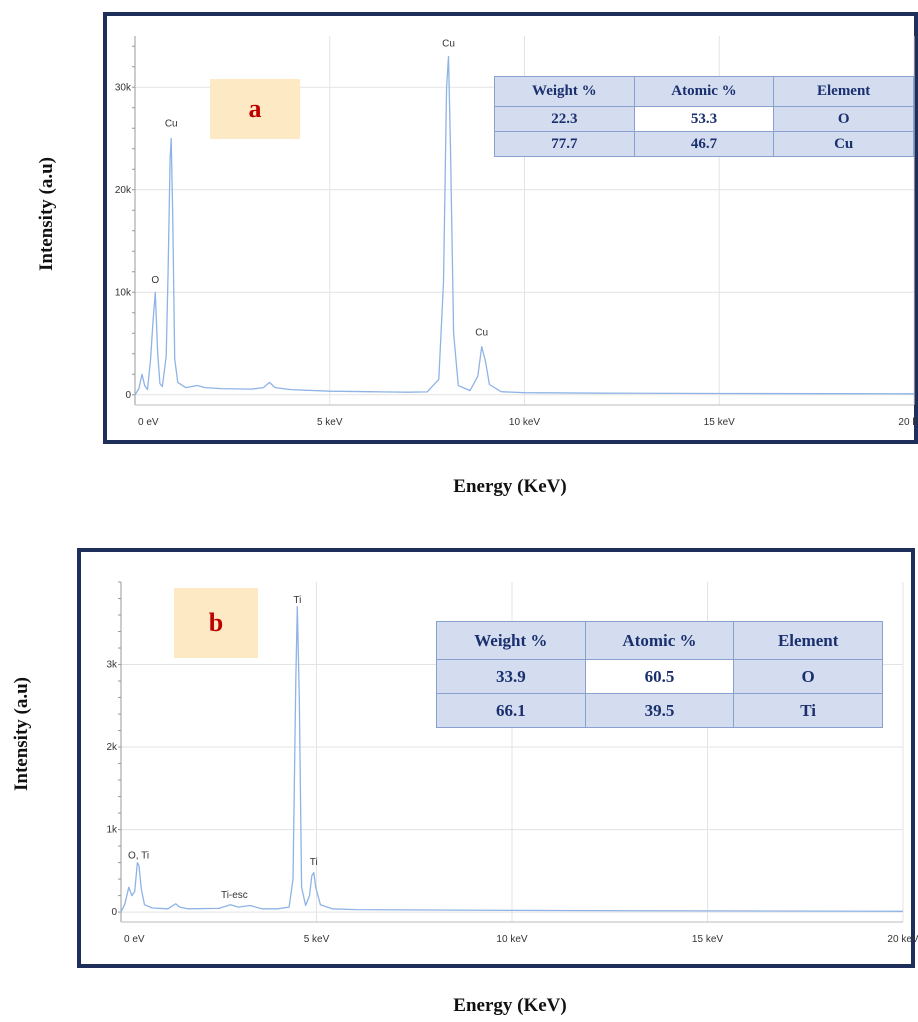 The image size is (918, 1022). Describe the element at coordinates (123, 190) in the screenshot. I see `y-tick-label: 20k` at that location.